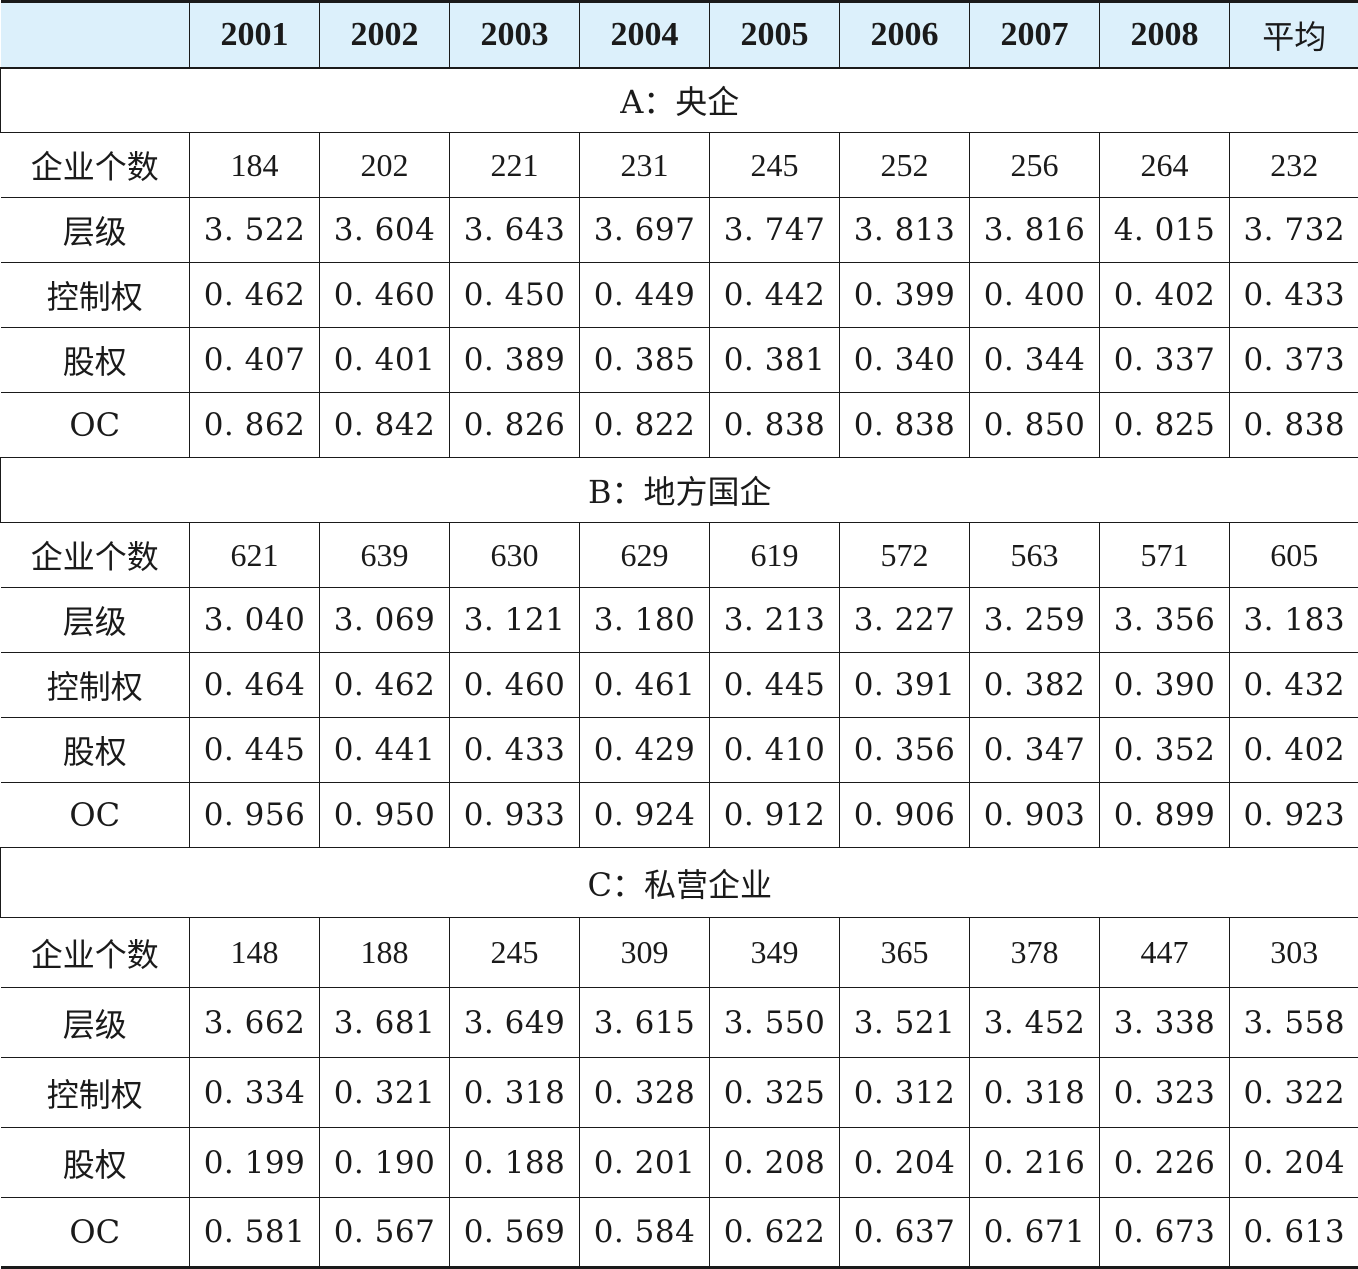 This screenshot has width=1358, height=1269. What do you see at coordinates (515, 165) in the screenshot?
I see `table-cell: 221` at bounding box center [515, 165].